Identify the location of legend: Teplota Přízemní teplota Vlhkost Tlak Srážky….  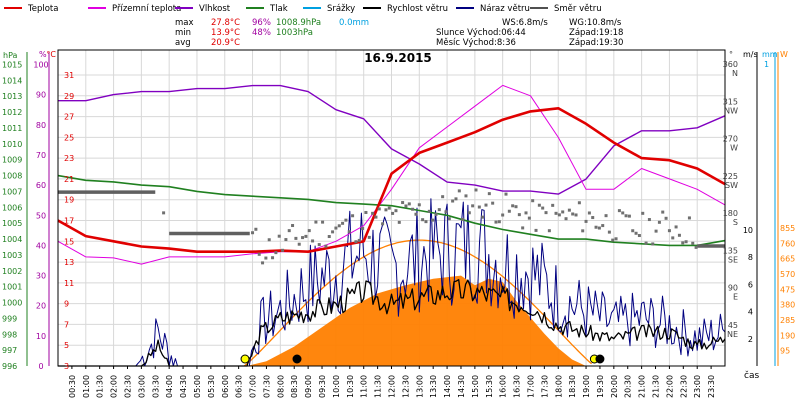
(303, 9).